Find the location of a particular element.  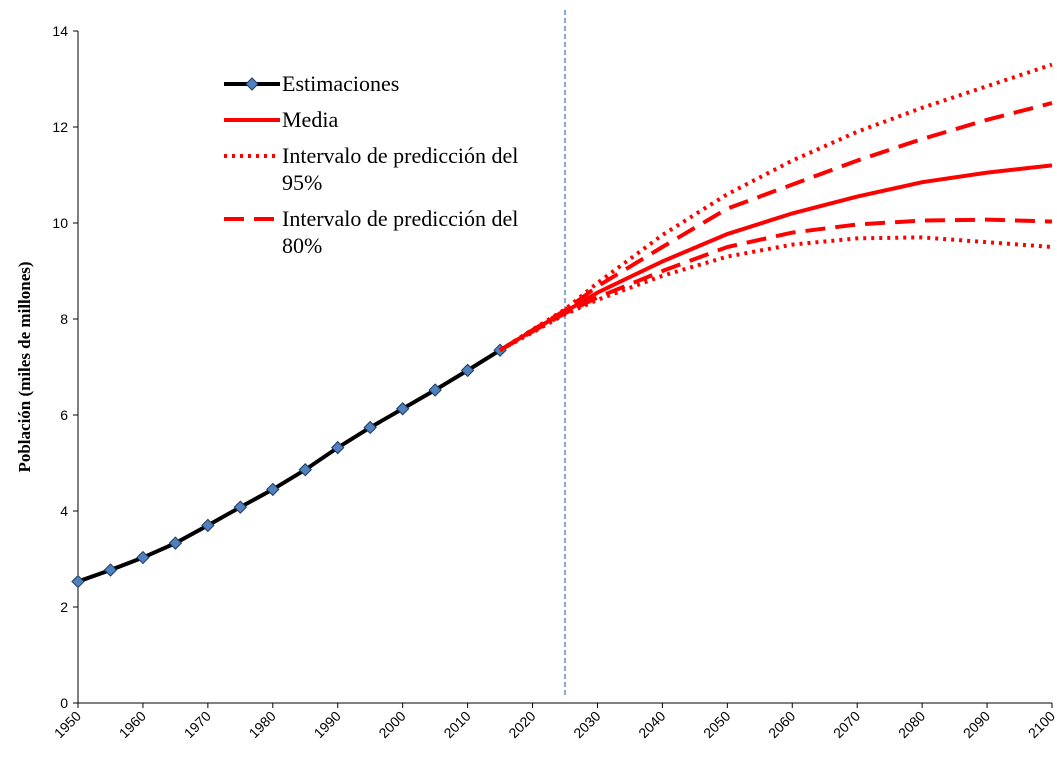

y-tick-label: 4 is located at coordinates (64, 511).